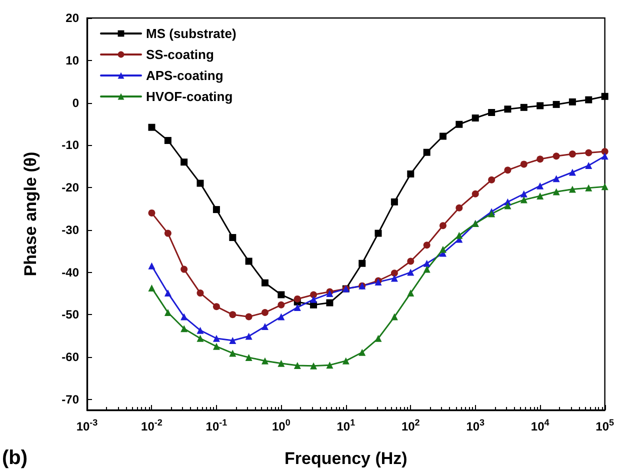  What do you see at coordinates (71, 315) in the screenshot?
I see `y-tick-label: -50` at bounding box center [71, 315].